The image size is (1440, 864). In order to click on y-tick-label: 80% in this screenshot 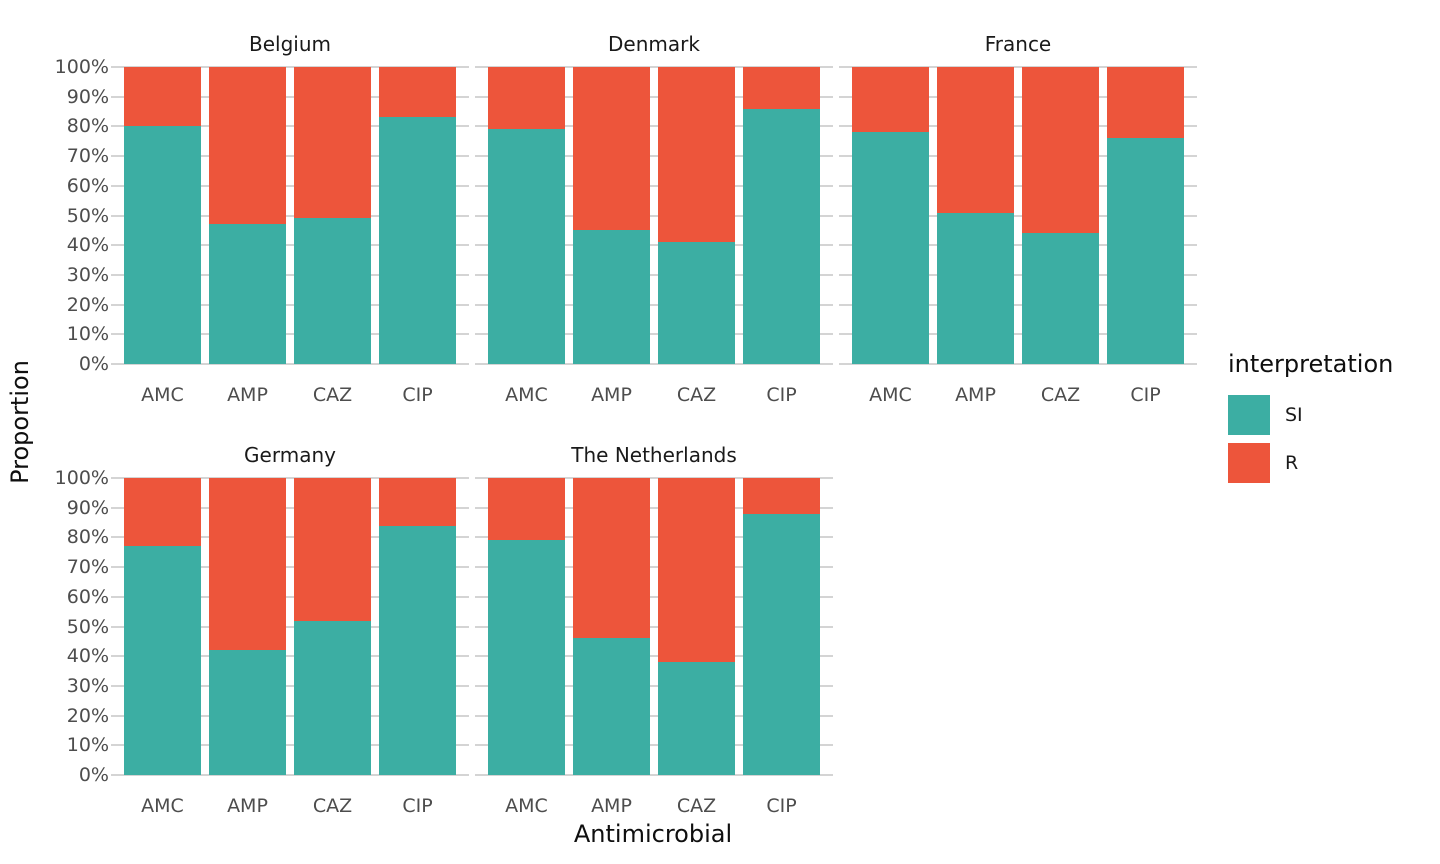, I will do `click(87, 537)`.